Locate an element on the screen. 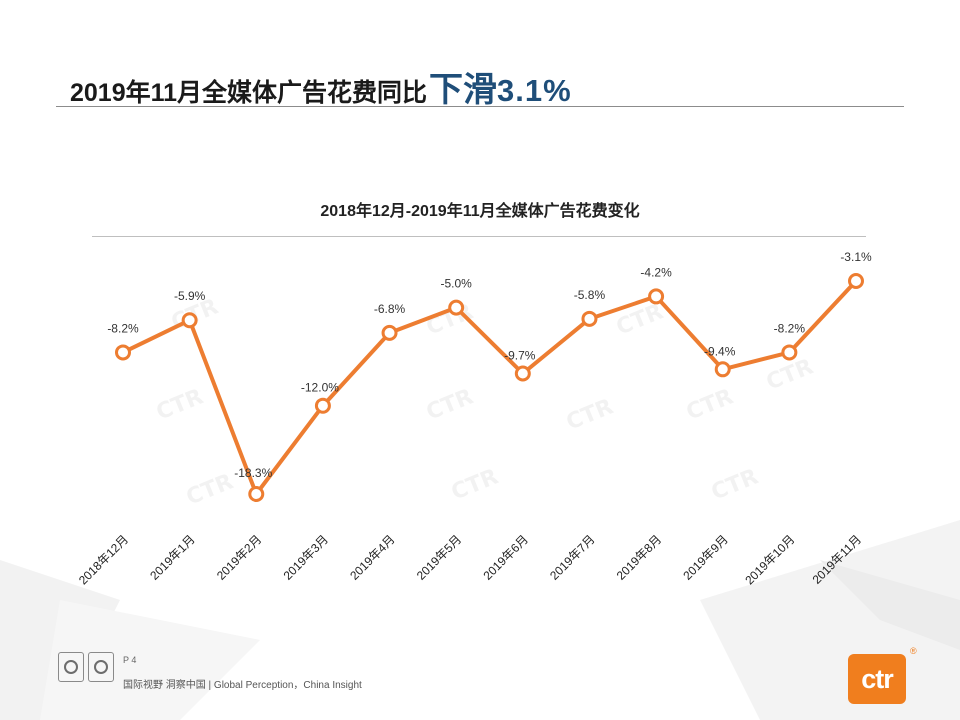 The height and width of the screenshot is (720, 960). x-tick-label-7: 2019年6月 is located at coordinates (505, 557).